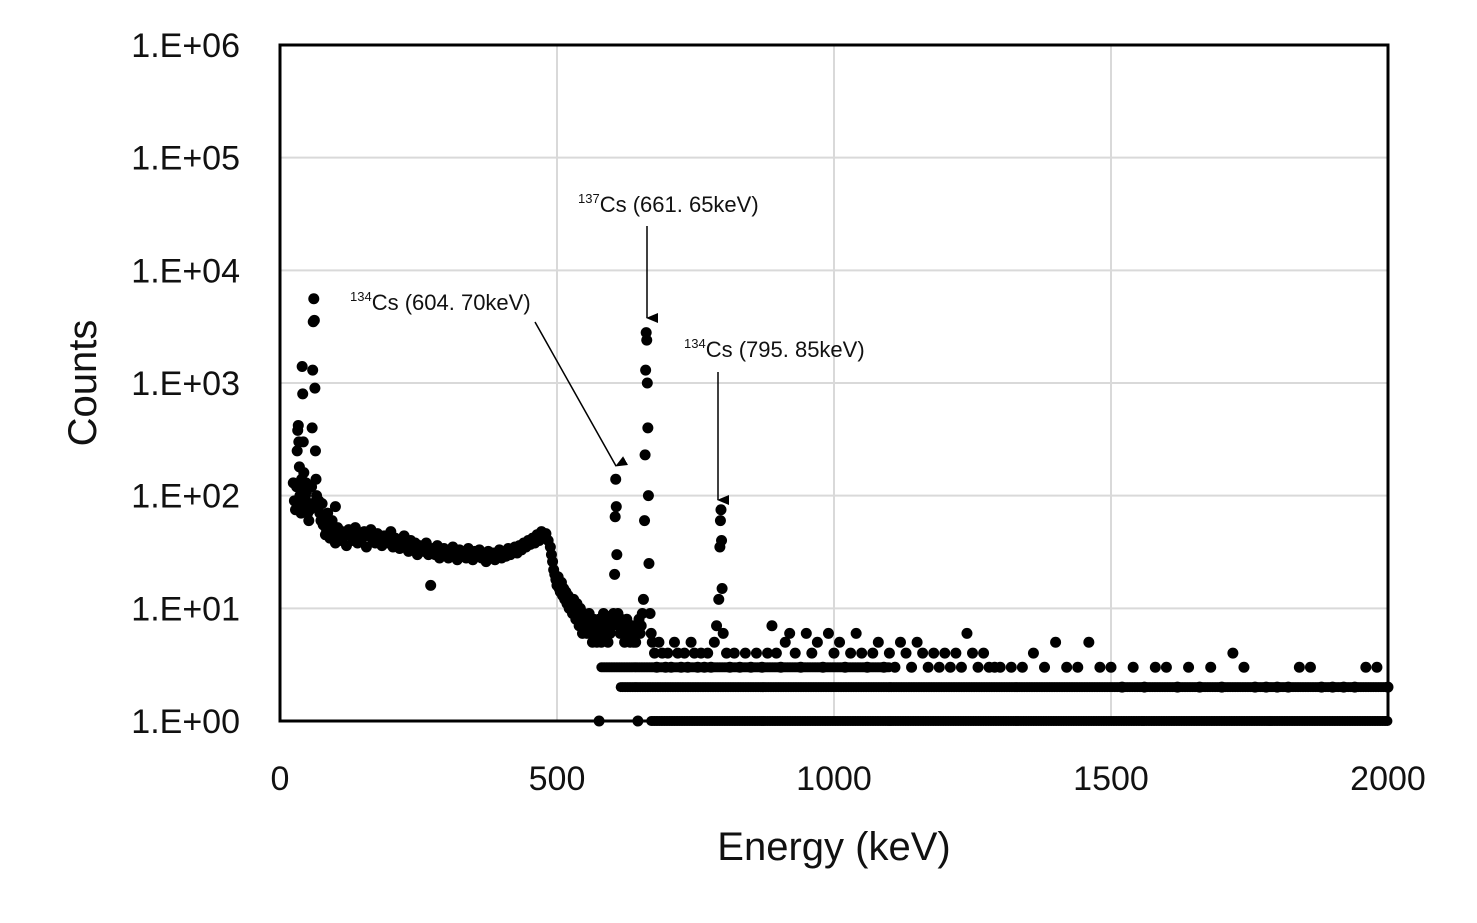 The height and width of the screenshot is (923, 1477). I want to click on annotation-label: 134Cs (795. 85keV), so click(774, 349).